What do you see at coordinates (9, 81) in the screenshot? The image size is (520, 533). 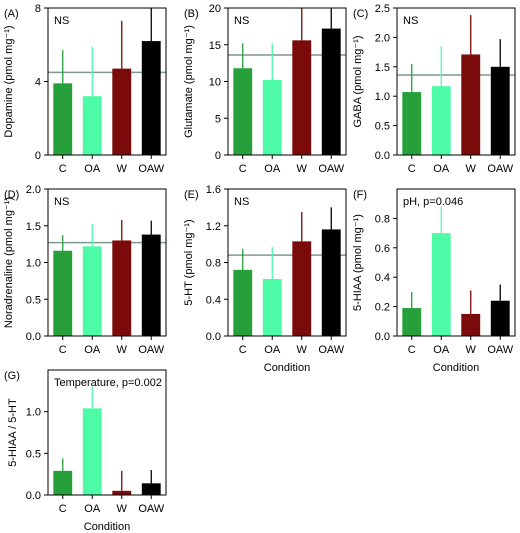 I see `y-axis-label: Dopamine (pmol mg⁻¹)` at bounding box center [9, 81].